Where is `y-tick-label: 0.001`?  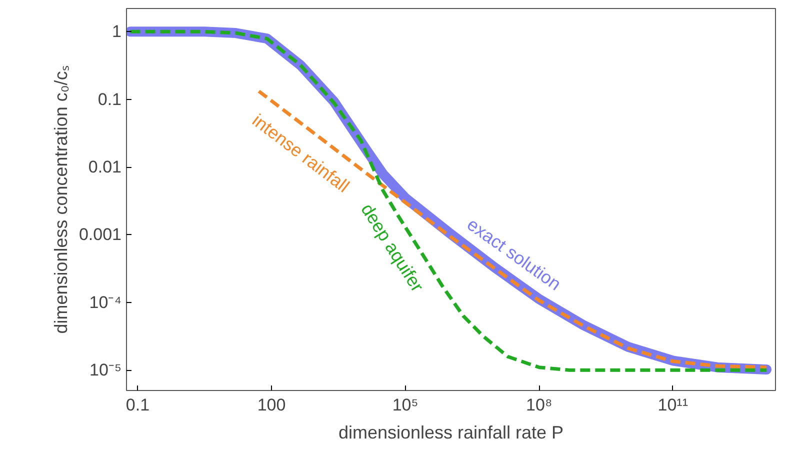 y-tick-label: 0.001 is located at coordinates (100, 234).